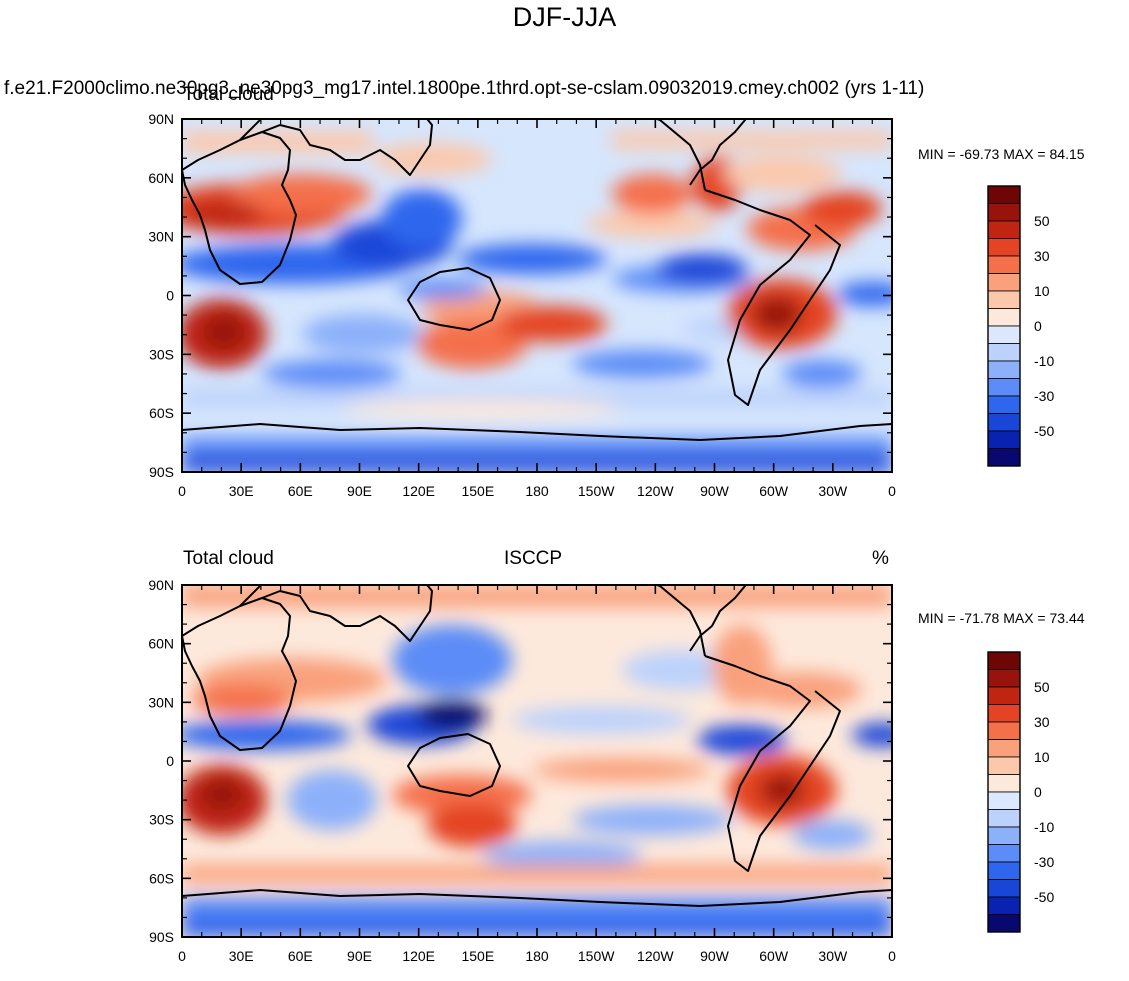  Describe the element at coordinates (655, 491) in the screenshot. I see `panel-1-lon-label: 120W` at that location.